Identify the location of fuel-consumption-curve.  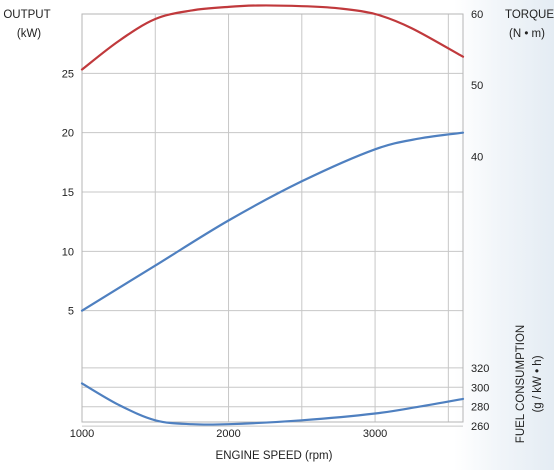
(272, 404).